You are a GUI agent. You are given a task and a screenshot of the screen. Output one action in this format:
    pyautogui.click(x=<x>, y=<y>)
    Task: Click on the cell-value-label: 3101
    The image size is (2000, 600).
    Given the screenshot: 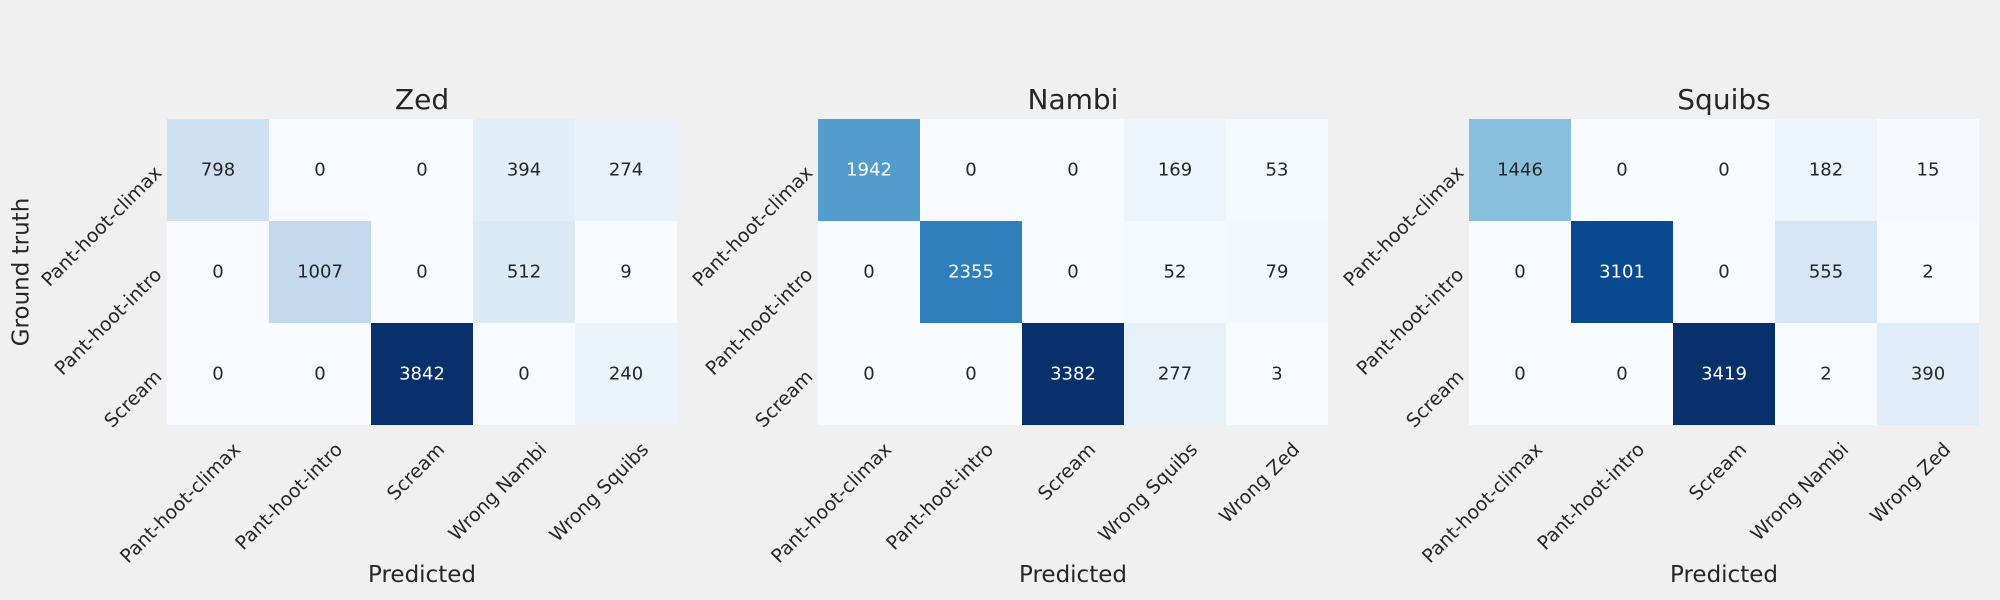 What is the action you would take?
    pyautogui.click(x=1622, y=272)
    